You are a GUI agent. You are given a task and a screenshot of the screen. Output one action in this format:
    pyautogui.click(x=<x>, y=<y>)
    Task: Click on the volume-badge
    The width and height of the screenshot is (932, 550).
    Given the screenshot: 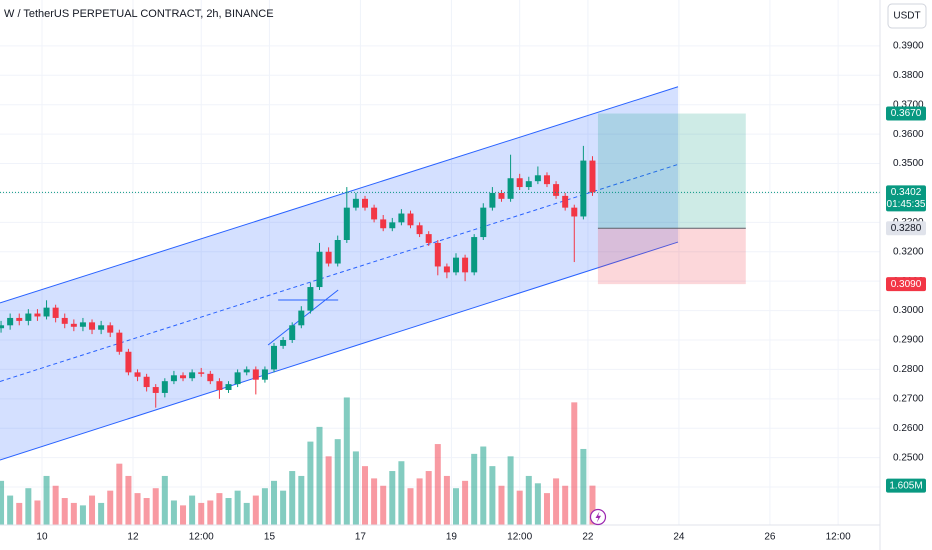 What is the action you would take?
    pyautogui.click(x=906, y=485)
    